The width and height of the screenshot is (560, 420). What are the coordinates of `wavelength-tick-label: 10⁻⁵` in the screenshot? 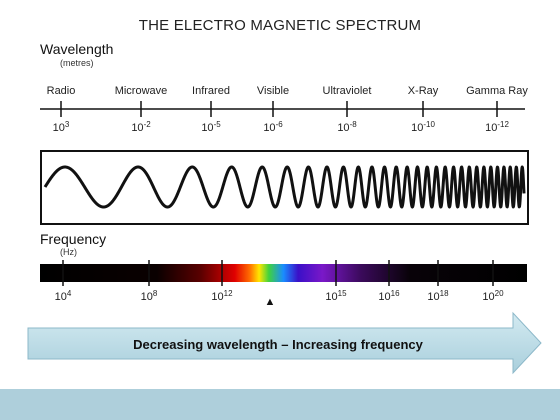 It's located at (211, 127).